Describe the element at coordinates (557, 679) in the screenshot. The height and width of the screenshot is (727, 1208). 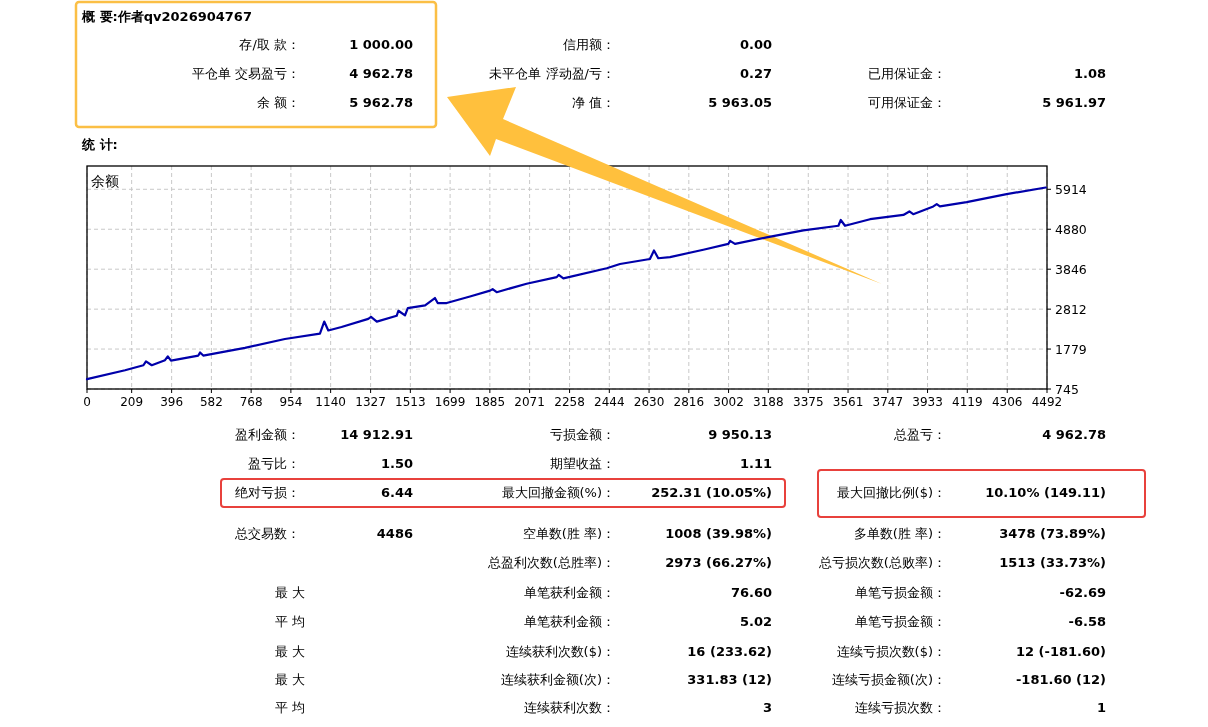
I see `text: 连续获利金额(次)：` at that location.